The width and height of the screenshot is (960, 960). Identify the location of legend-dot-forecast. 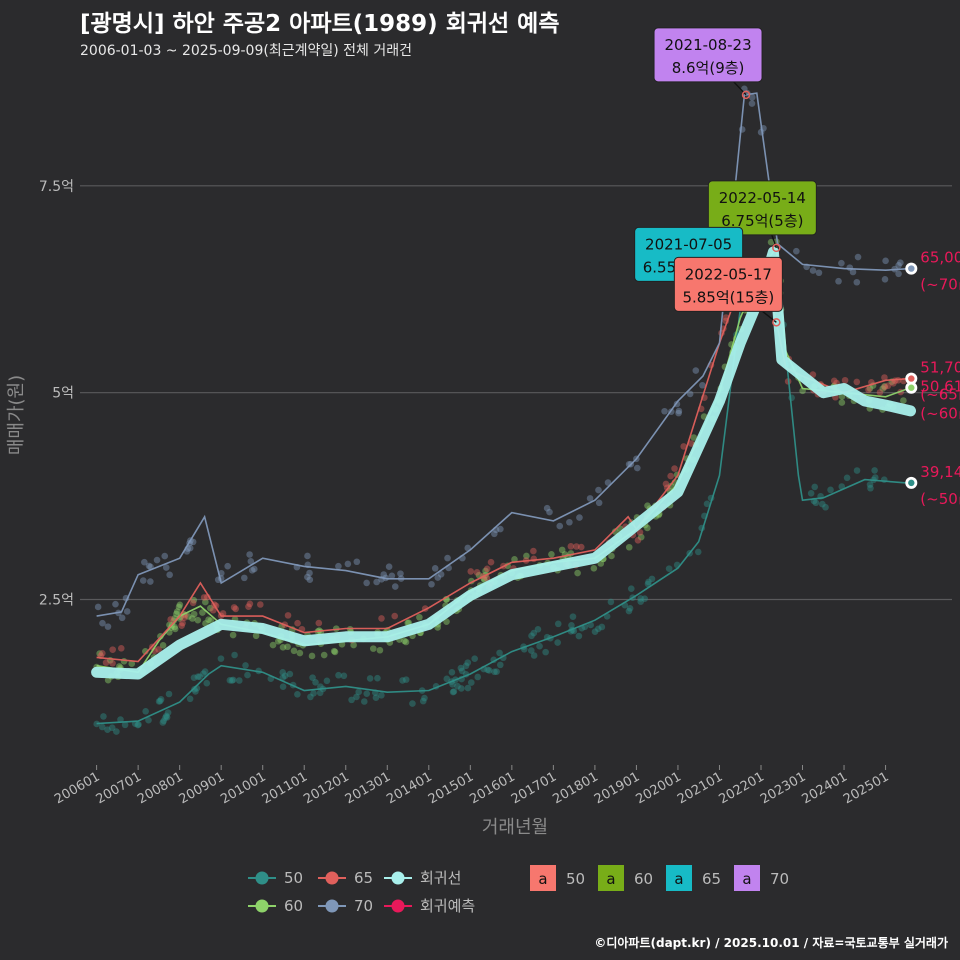
(398, 906).